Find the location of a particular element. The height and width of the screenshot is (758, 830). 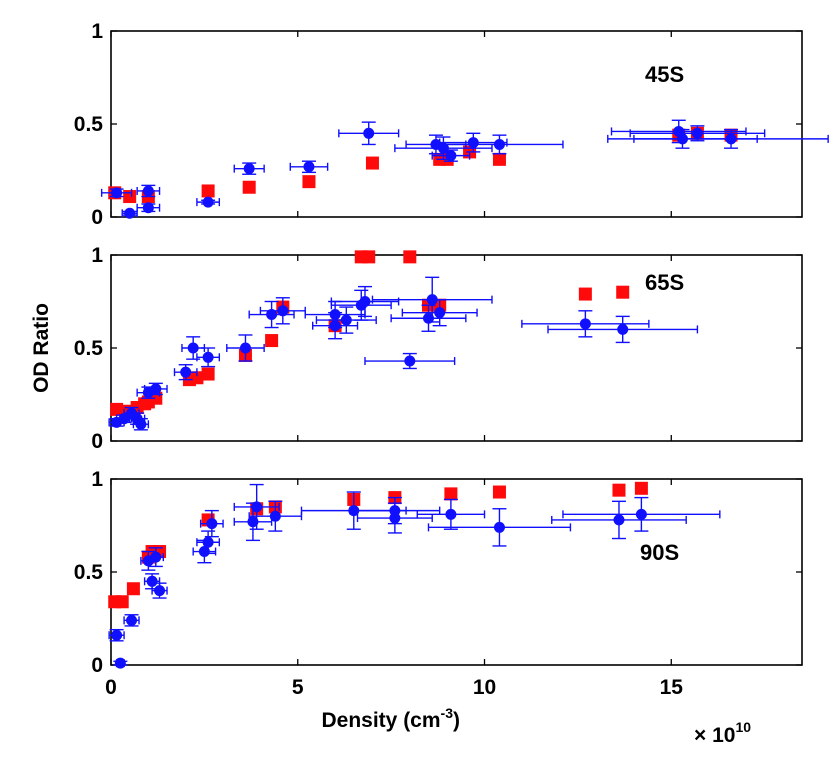

panel-label: 65S is located at coordinates (664, 282).